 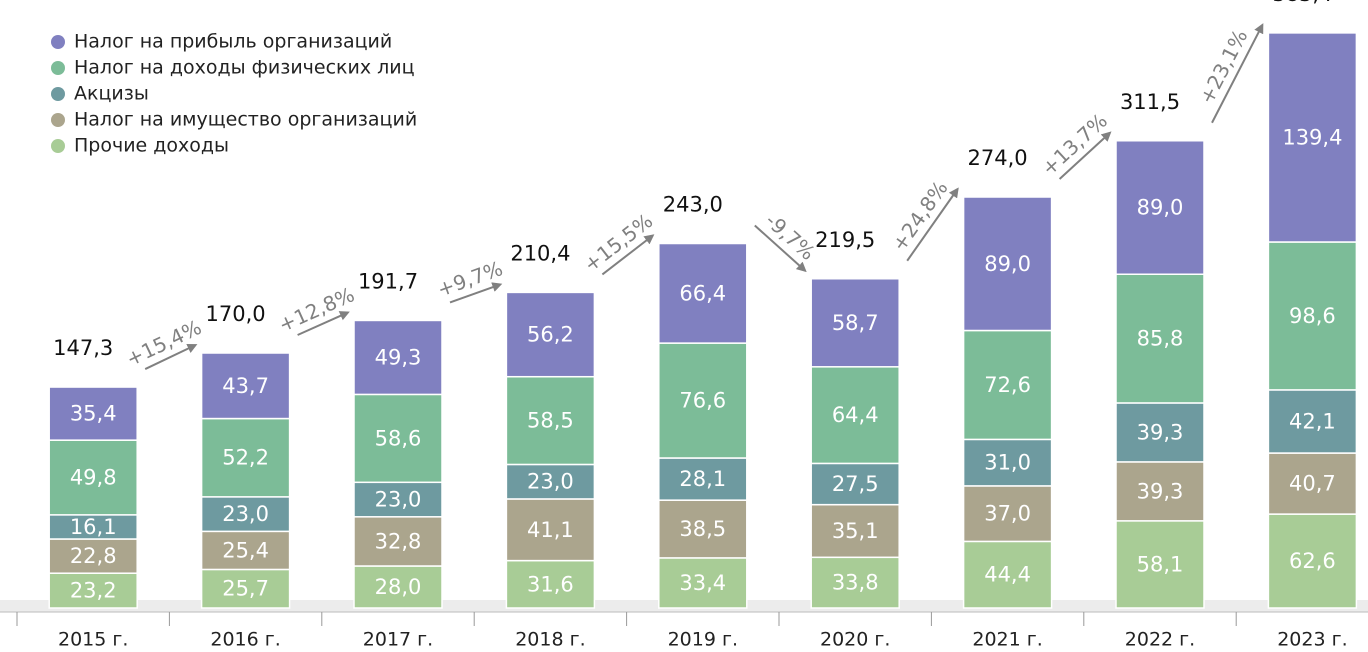 What do you see at coordinates (540, 253) in the screenshot?
I see `total-label: 210,4` at bounding box center [540, 253].